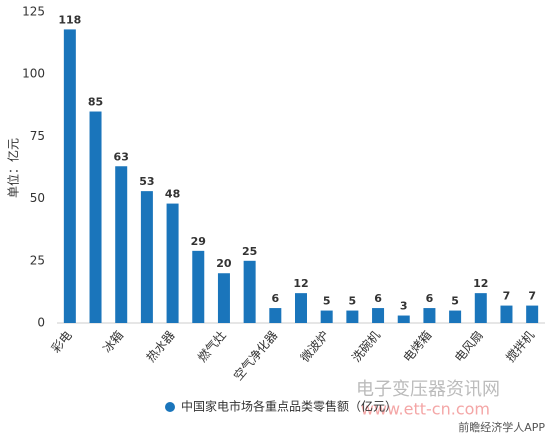  What do you see at coordinates (468, 346) in the screenshot?
I see `x-tick-label: 电风扇` at bounding box center [468, 346].